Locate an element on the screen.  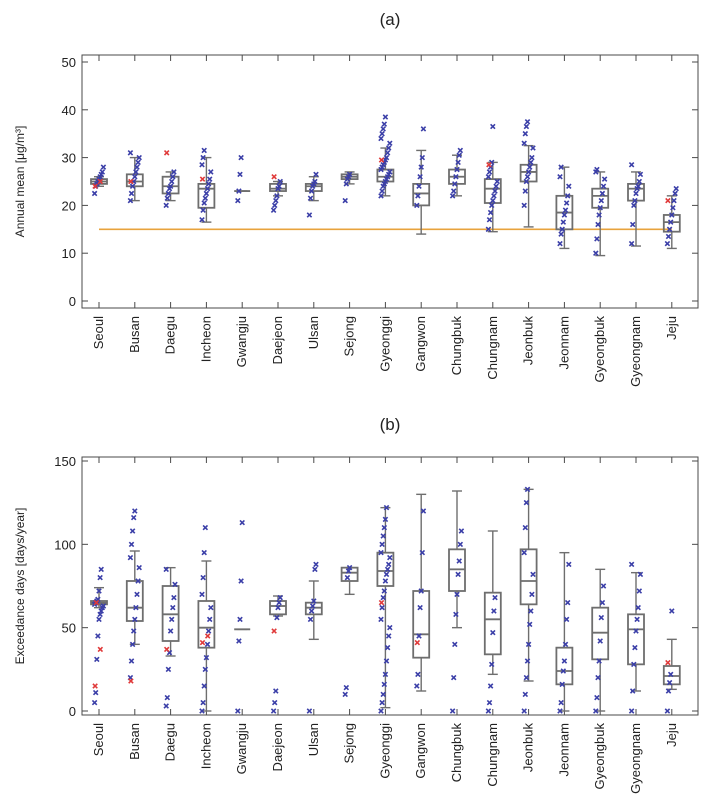
y-tick-label: 50 is located at coordinates (69, 62).